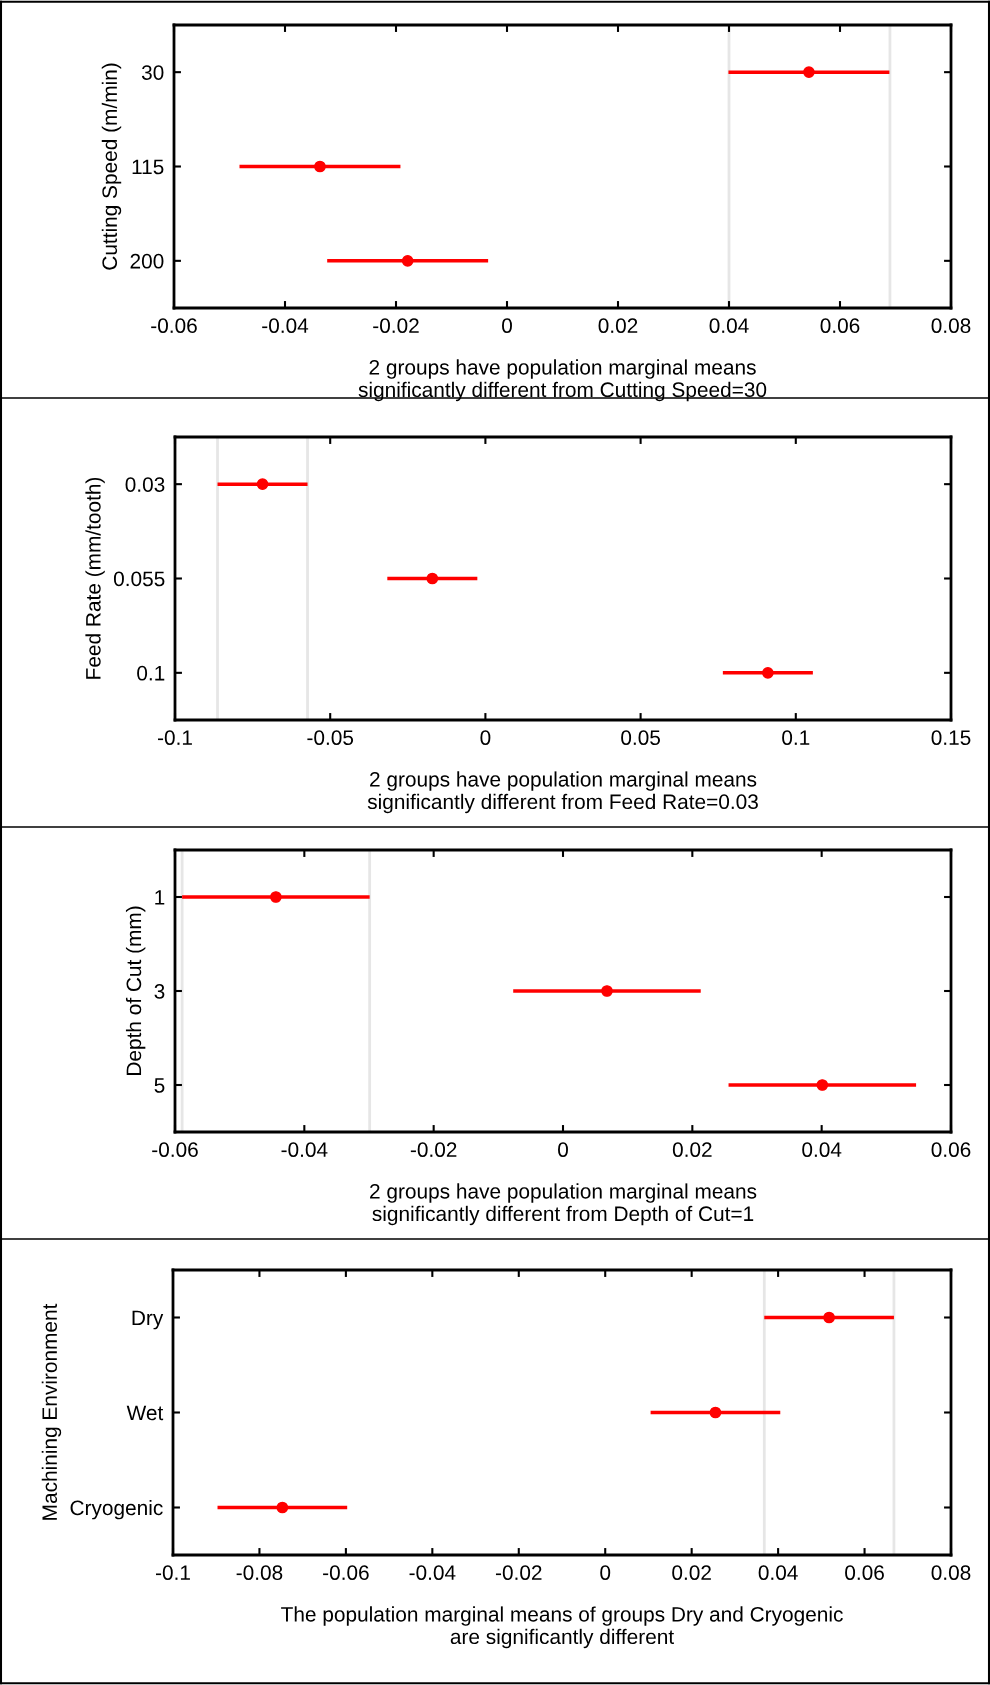 The width and height of the screenshot is (990, 1685). I want to click on y-tick-label: 200, so click(147, 261).